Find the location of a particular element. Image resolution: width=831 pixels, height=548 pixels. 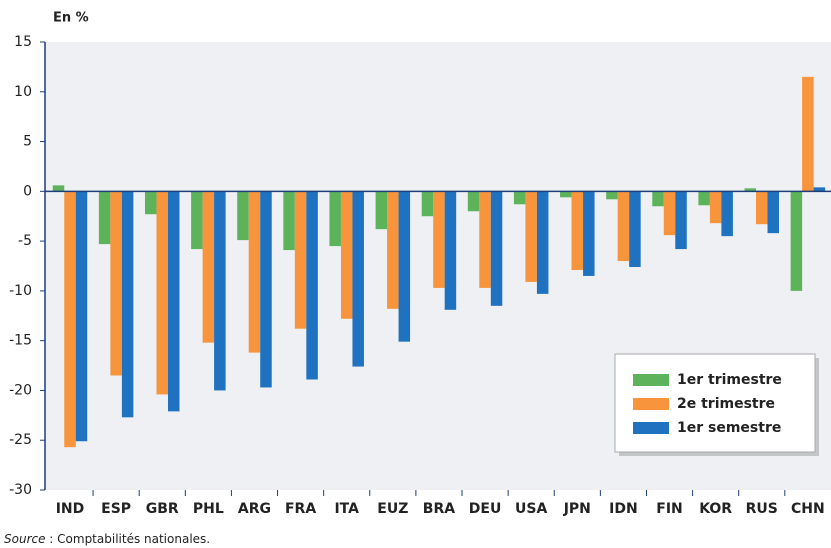

source-text: : Comptabilités nationales. is located at coordinates (127, 539).